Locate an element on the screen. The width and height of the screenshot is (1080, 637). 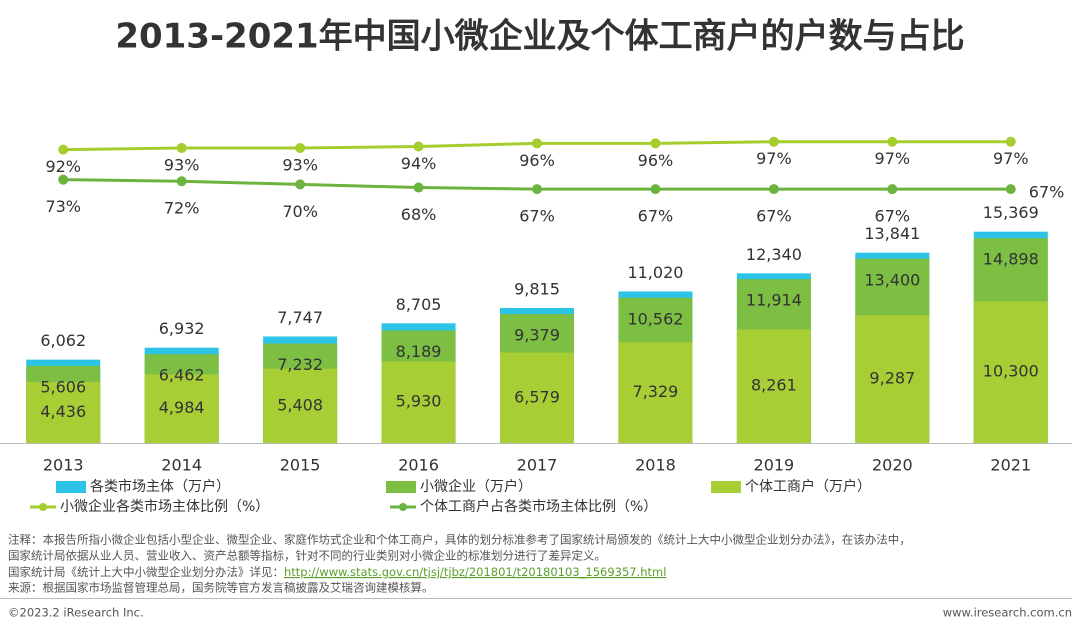
x-tick-label: 2014 is located at coordinates (181, 465).